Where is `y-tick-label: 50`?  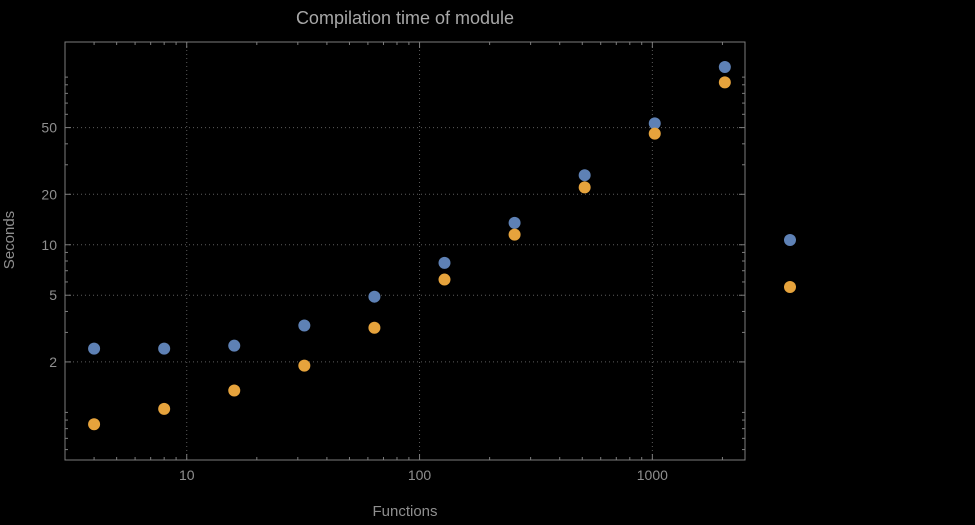 y-tick-label: 50 is located at coordinates (49, 128).